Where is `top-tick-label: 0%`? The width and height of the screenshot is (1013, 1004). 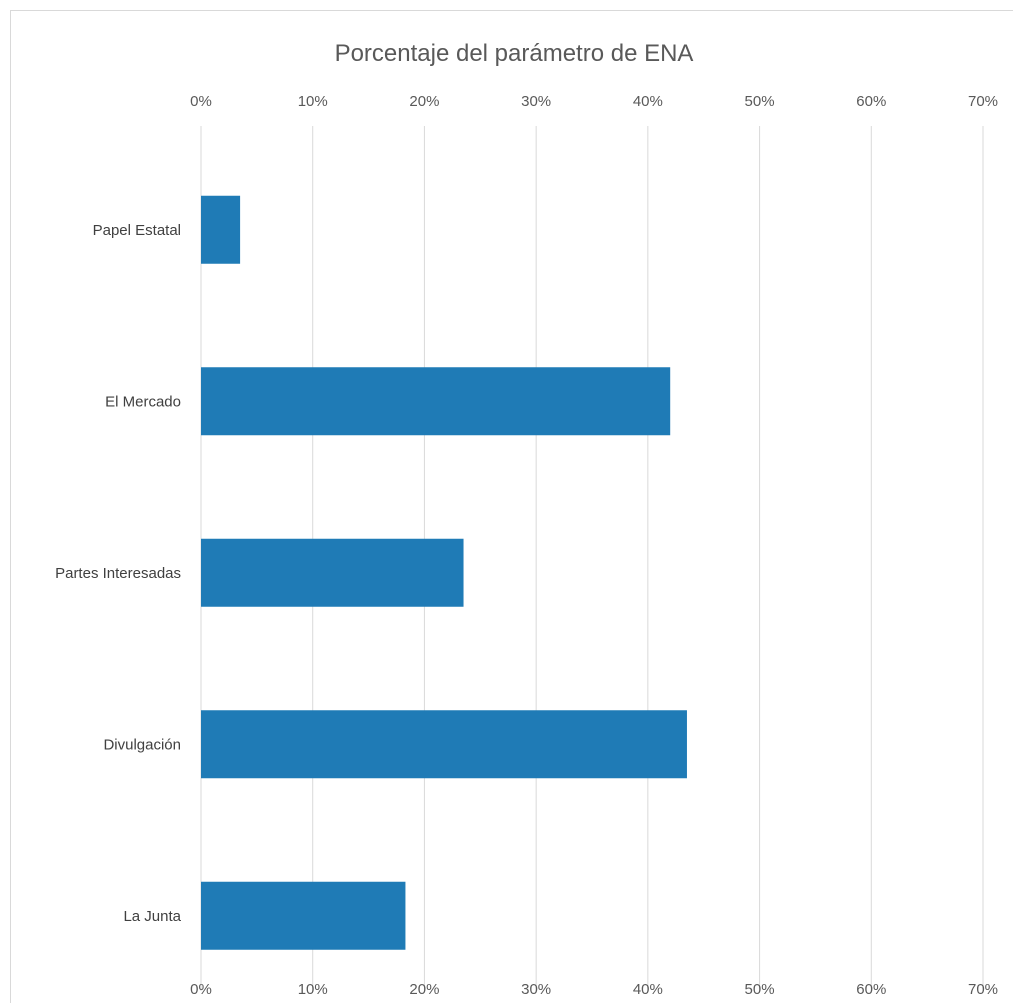
top-tick-label: 0% is located at coordinates (201, 101).